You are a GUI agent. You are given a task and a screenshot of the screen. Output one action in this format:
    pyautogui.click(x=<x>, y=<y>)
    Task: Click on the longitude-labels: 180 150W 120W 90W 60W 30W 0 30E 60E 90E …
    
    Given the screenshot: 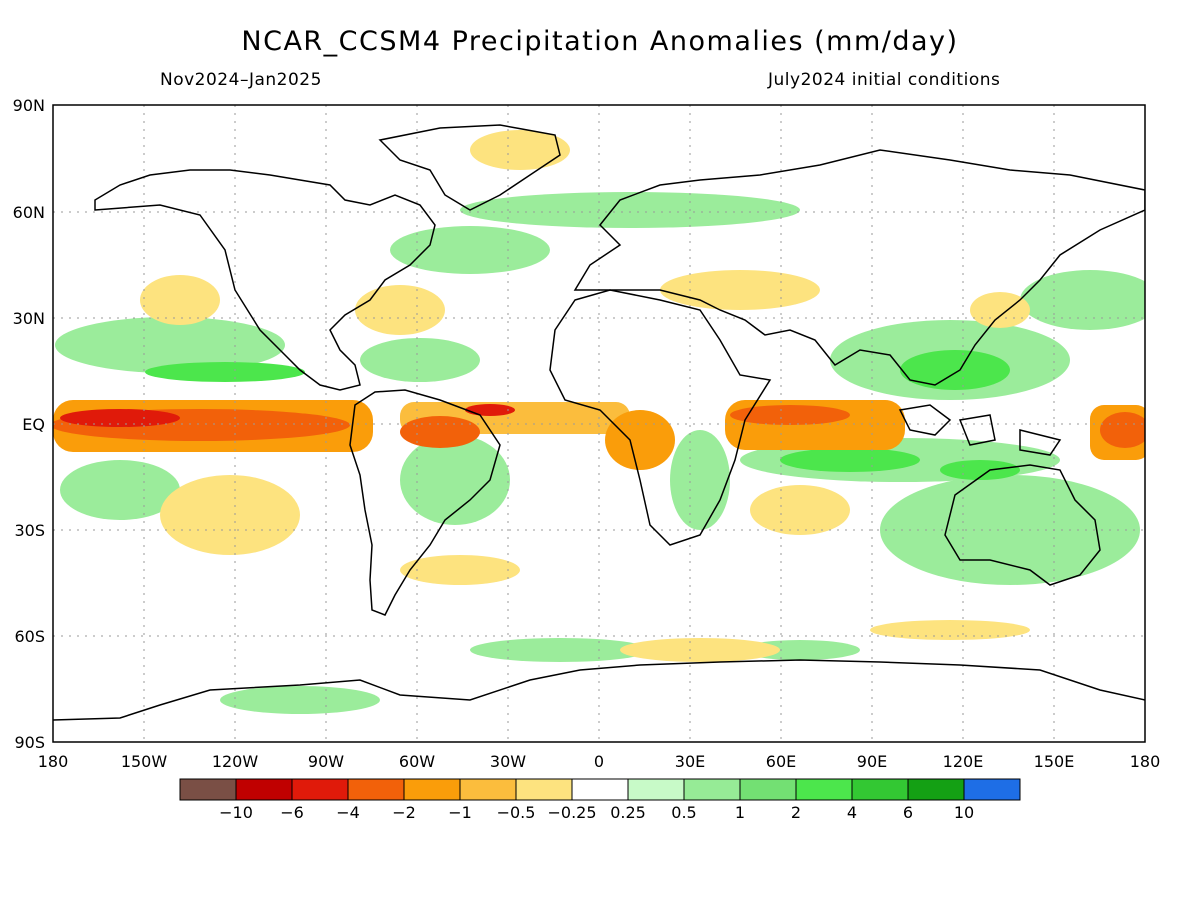 What is the action you would take?
    pyautogui.click(x=599, y=761)
    